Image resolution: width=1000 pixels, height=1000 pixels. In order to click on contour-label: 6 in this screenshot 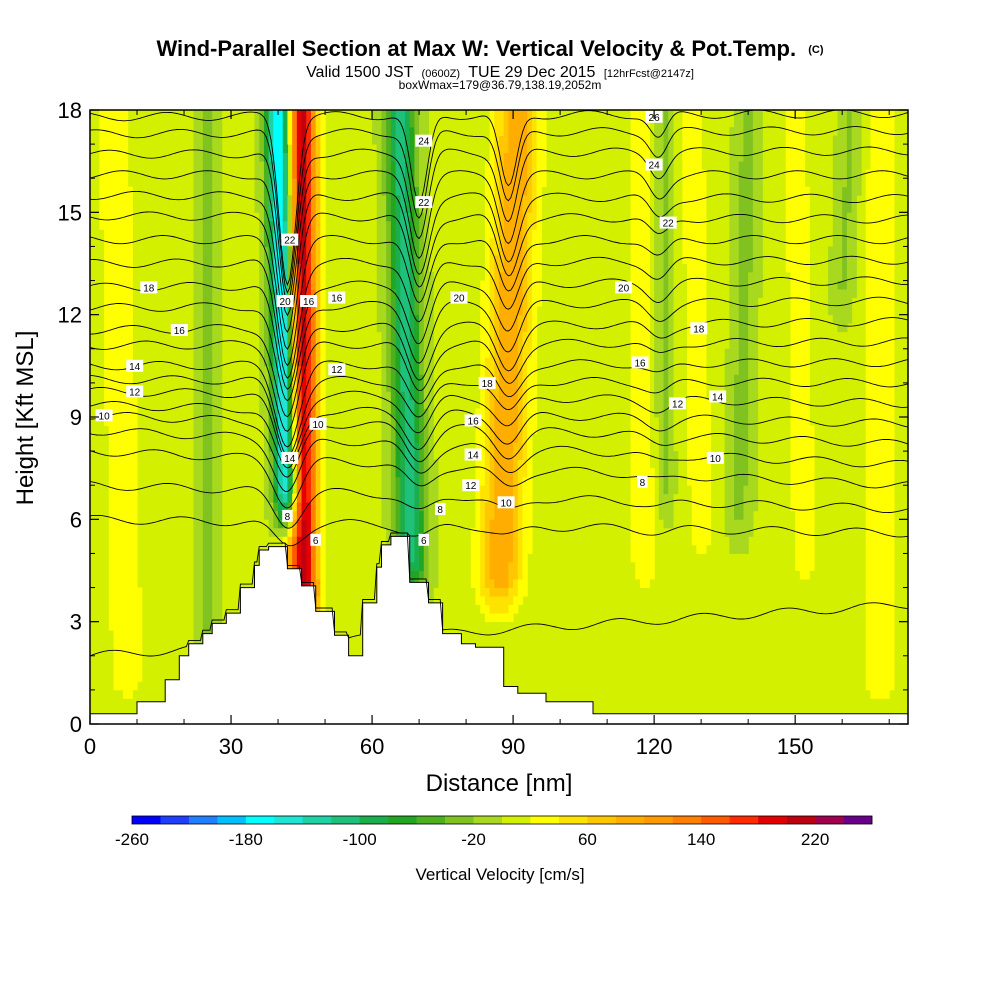, I will do `click(315, 540)`.